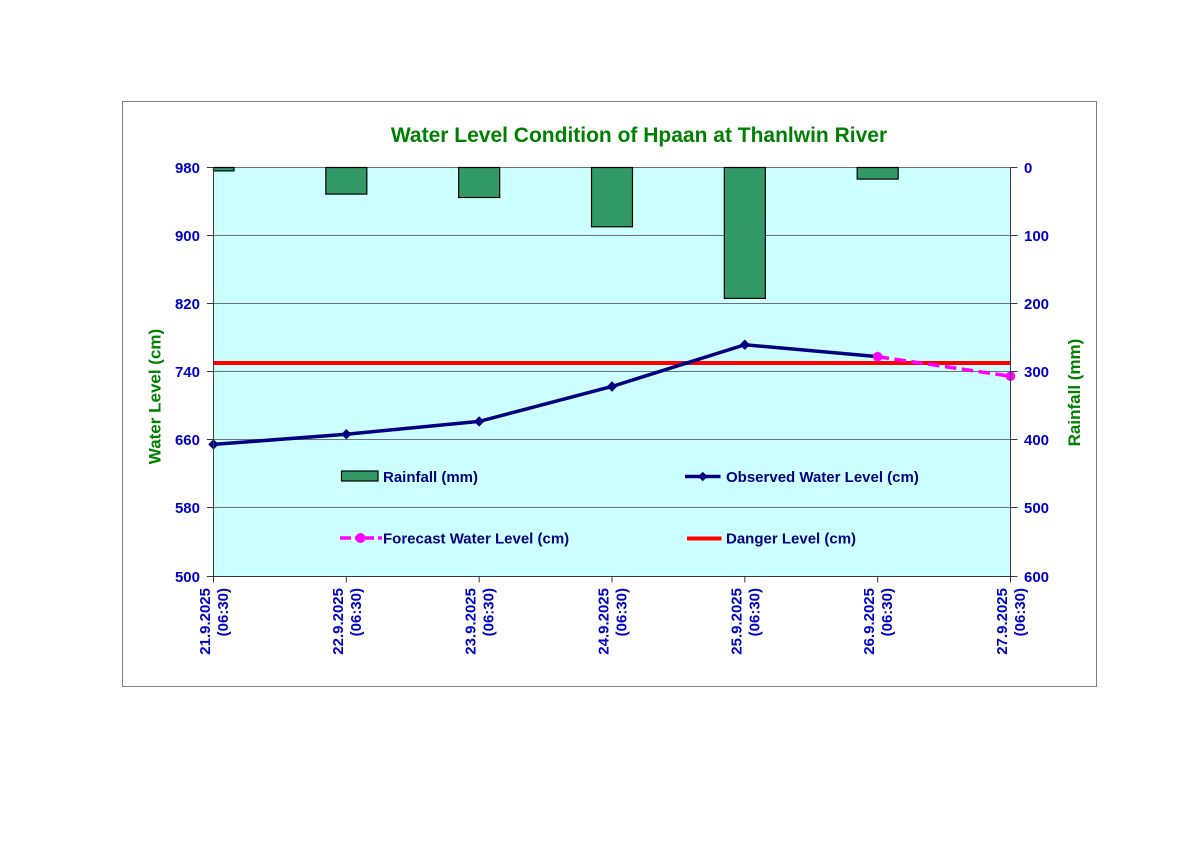 Image resolution: width=1200 pixels, height=849 pixels. I want to click on svg-text: Observed Water Level (cm), so click(822, 477).